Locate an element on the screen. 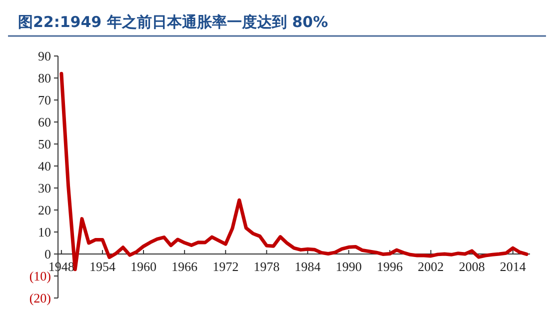  y-tick-label: 40 is located at coordinates (44, 166).